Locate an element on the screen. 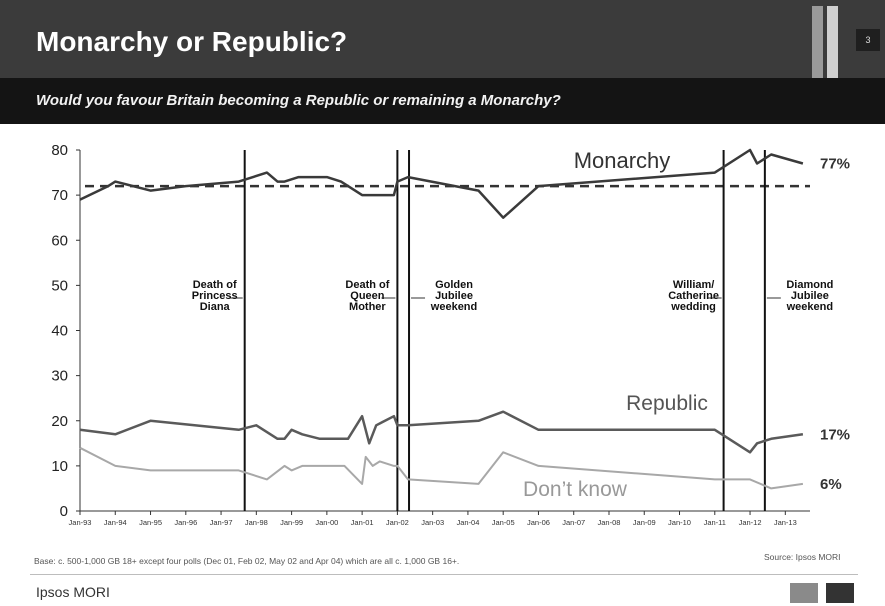 This screenshot has height=606, width=885. event-label: wedding is located at coordinates (693, 307).